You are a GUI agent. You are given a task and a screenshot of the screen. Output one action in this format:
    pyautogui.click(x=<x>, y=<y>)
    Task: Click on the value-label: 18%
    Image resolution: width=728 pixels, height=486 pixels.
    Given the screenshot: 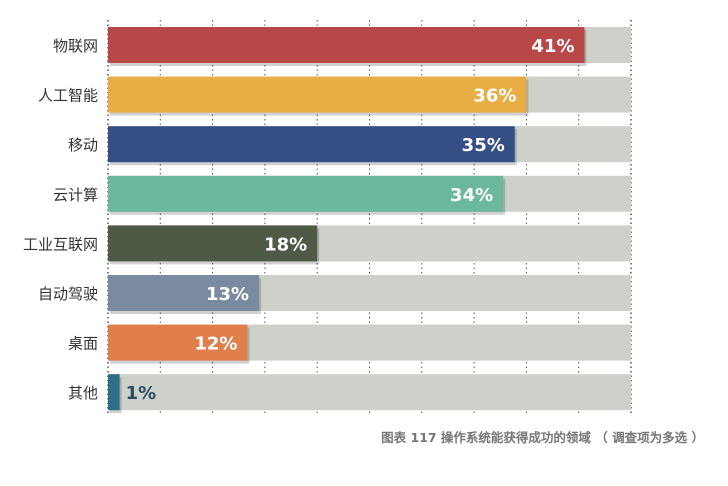 What is the action you would take?
    pyautogui.click(x=285, y=244)
    